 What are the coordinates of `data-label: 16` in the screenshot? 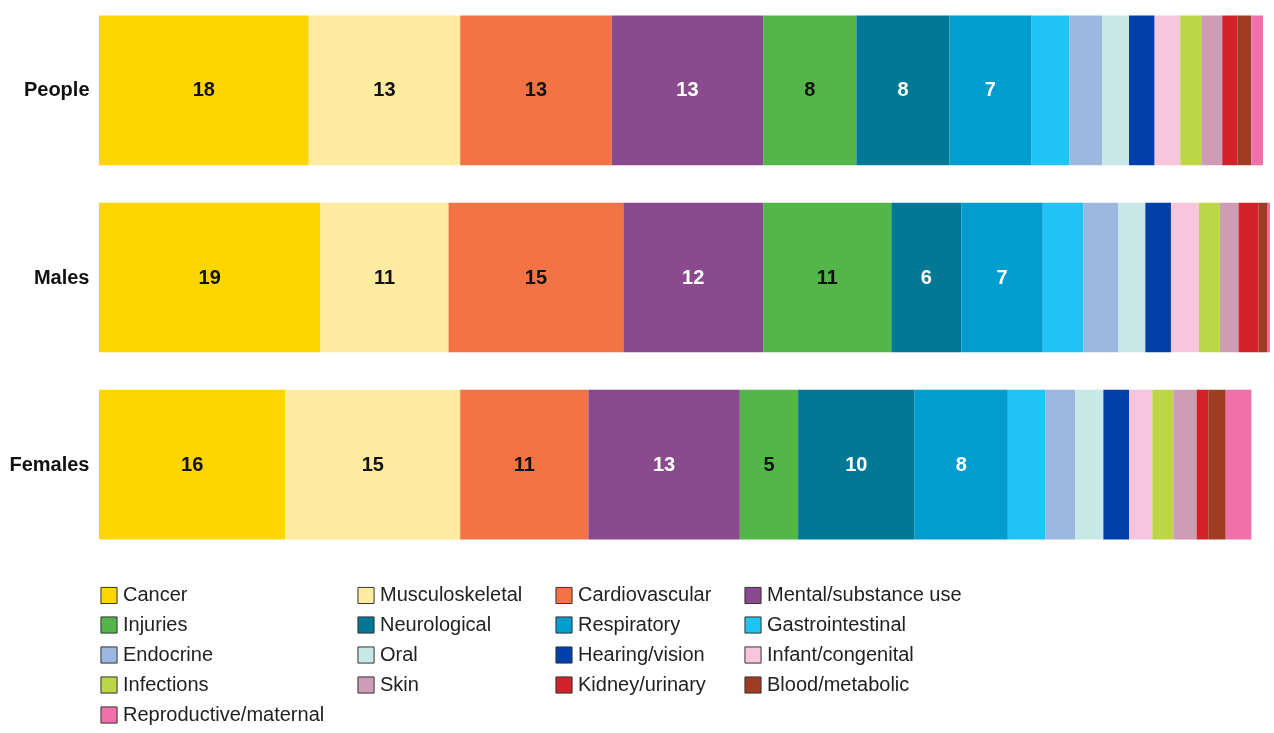 It's located at (192, 463).